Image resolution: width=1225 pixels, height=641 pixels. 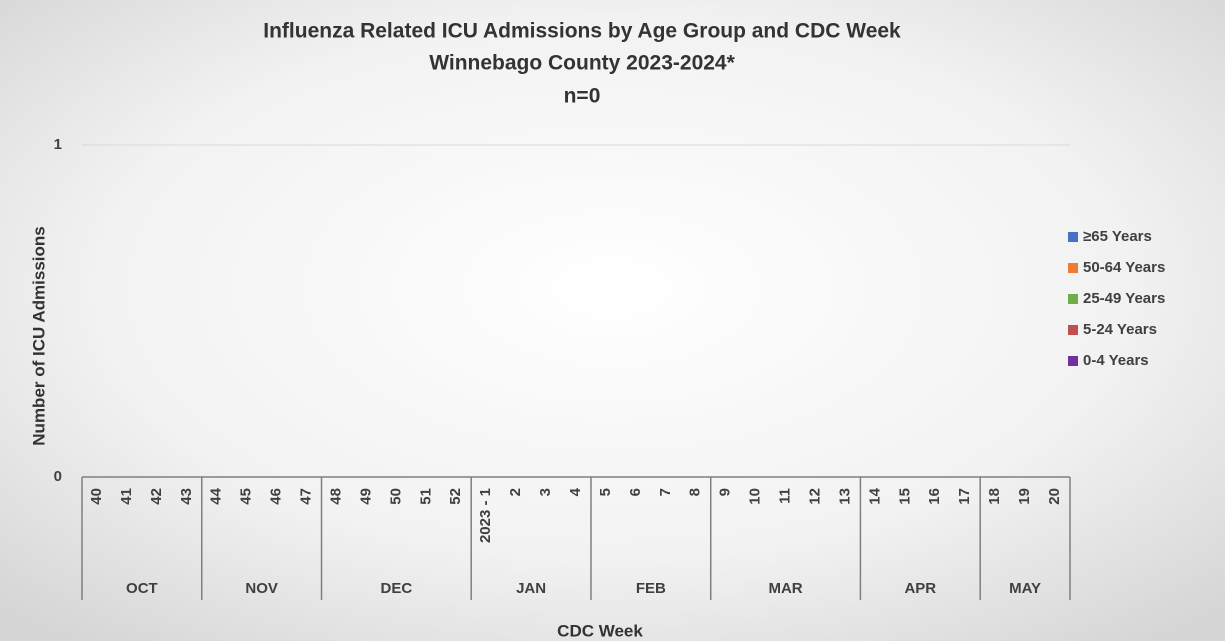 I want to click on group-label: DEC, so click(x=397, y=588).